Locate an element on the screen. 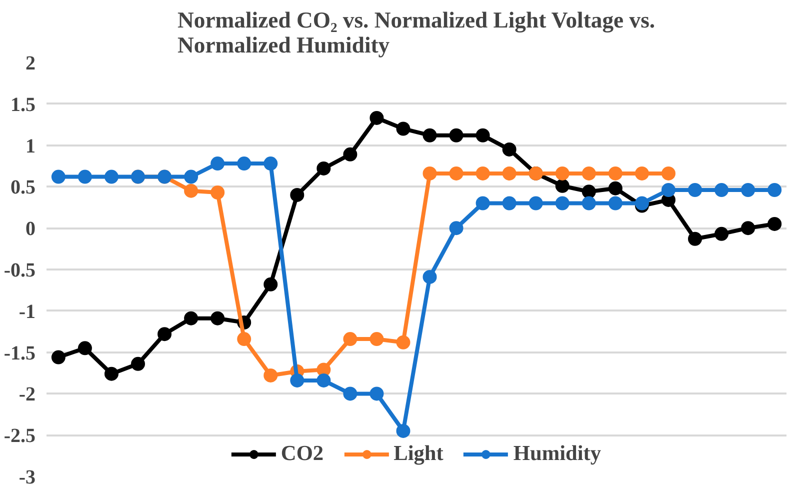  y-tick-label: -0.5 is located at coordinates (20, 271).